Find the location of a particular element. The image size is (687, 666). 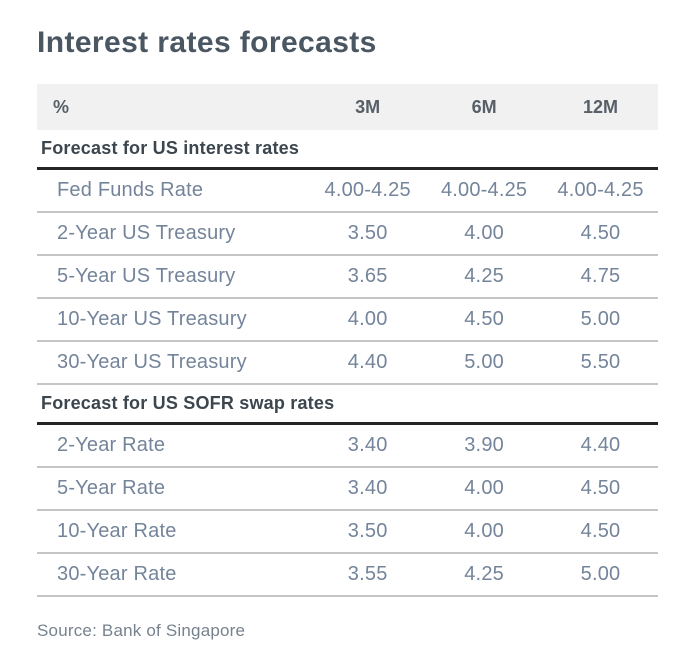

row-value-12m: 4.00-4.25 is located at coordinates (600, 190).